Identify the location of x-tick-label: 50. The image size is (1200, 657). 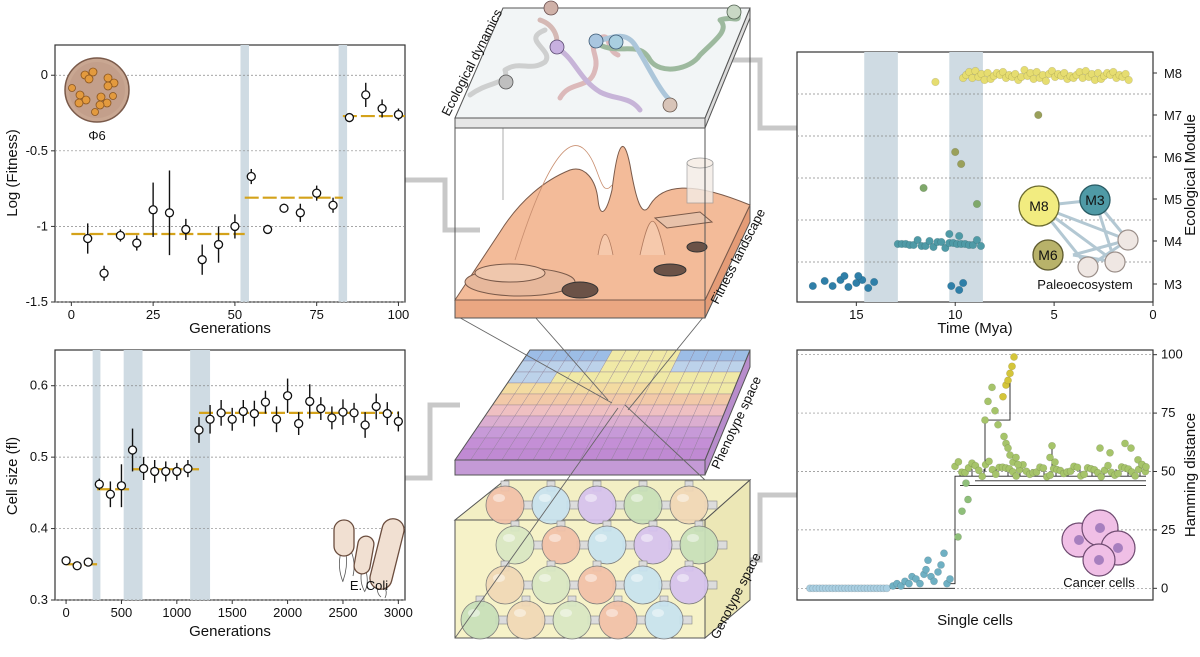
(235, 314).